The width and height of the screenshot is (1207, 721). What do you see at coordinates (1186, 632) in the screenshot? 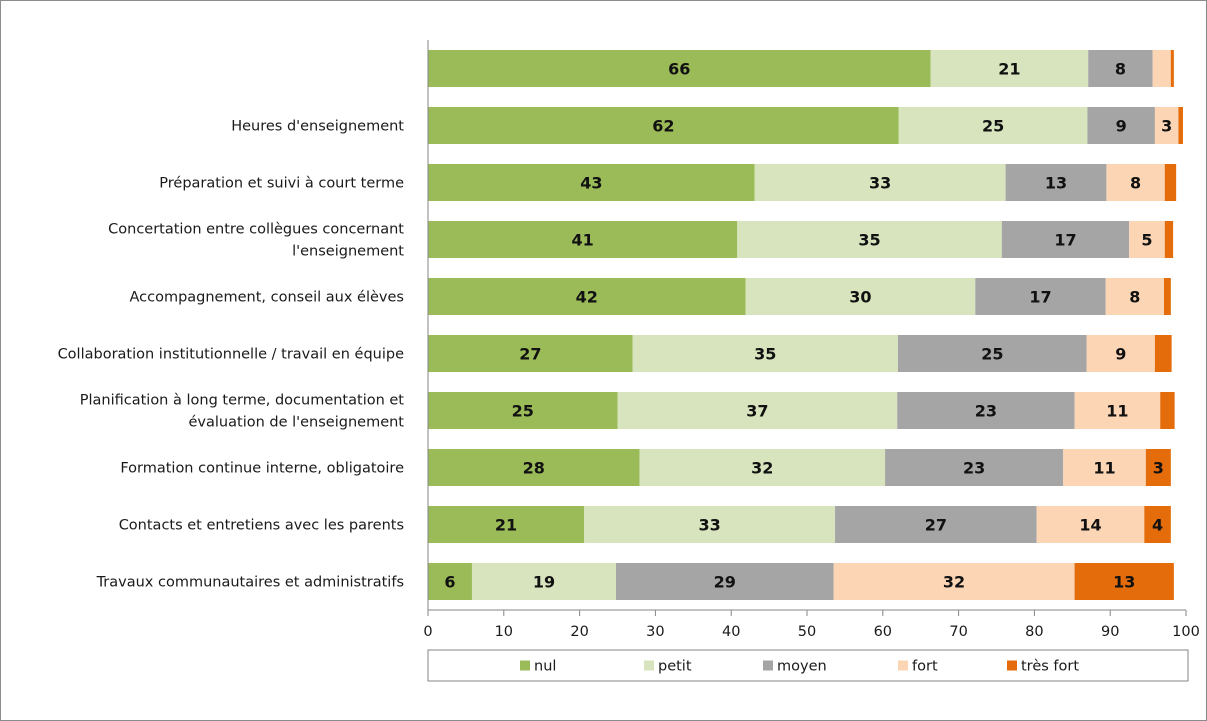
I see `x-tick-label: 100` at bounding box center [1186, 632].